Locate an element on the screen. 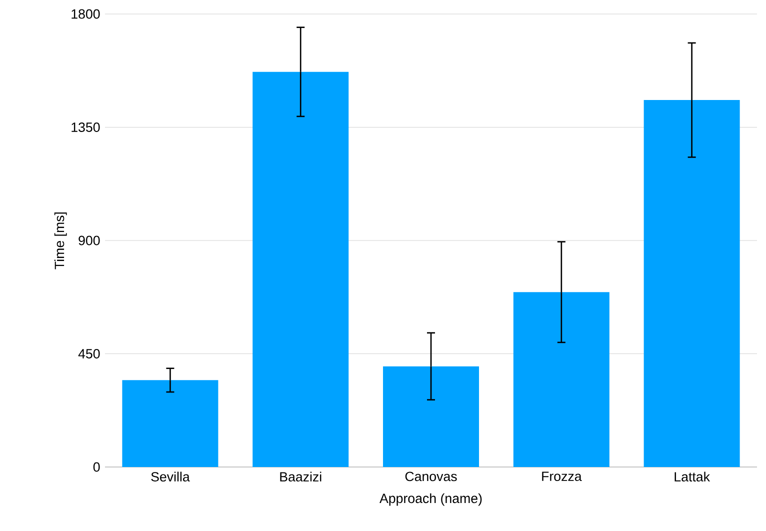  x-tick-label: Lattak is located at coordinates (692, 477).